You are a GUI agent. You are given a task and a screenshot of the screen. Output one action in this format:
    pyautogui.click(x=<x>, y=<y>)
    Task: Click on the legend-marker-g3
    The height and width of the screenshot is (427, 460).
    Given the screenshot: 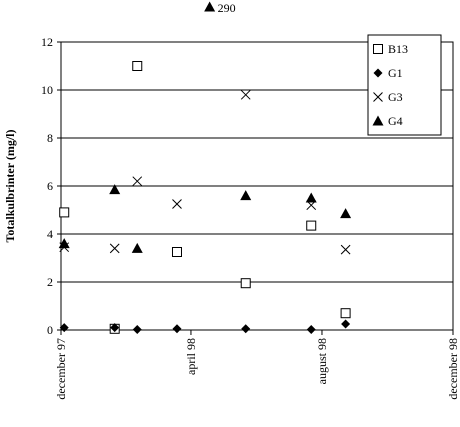 What is the action you would take?
    pyautogui.click(x=378, y=97)
    